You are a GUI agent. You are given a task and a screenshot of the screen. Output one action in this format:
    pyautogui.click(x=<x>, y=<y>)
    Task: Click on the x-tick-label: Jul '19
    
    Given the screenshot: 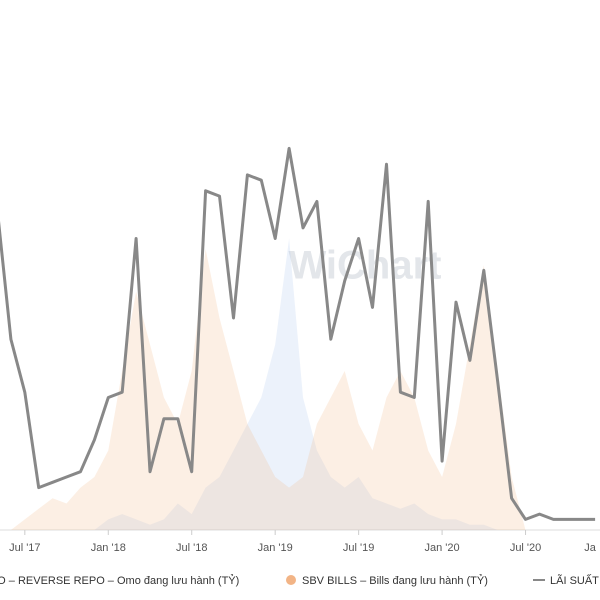 What is the action you would take?
    pyautogui.click(x=358, y=548)
    